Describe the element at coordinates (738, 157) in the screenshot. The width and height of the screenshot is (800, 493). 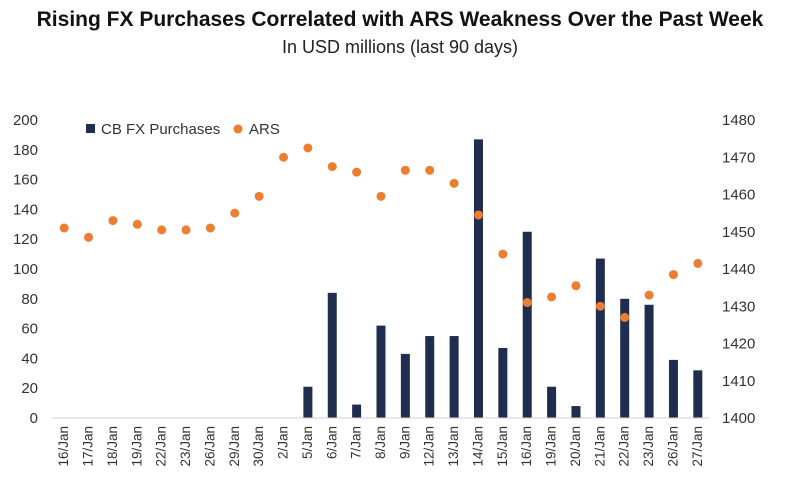
I see `y-right-tick-label: 1470` at that location.